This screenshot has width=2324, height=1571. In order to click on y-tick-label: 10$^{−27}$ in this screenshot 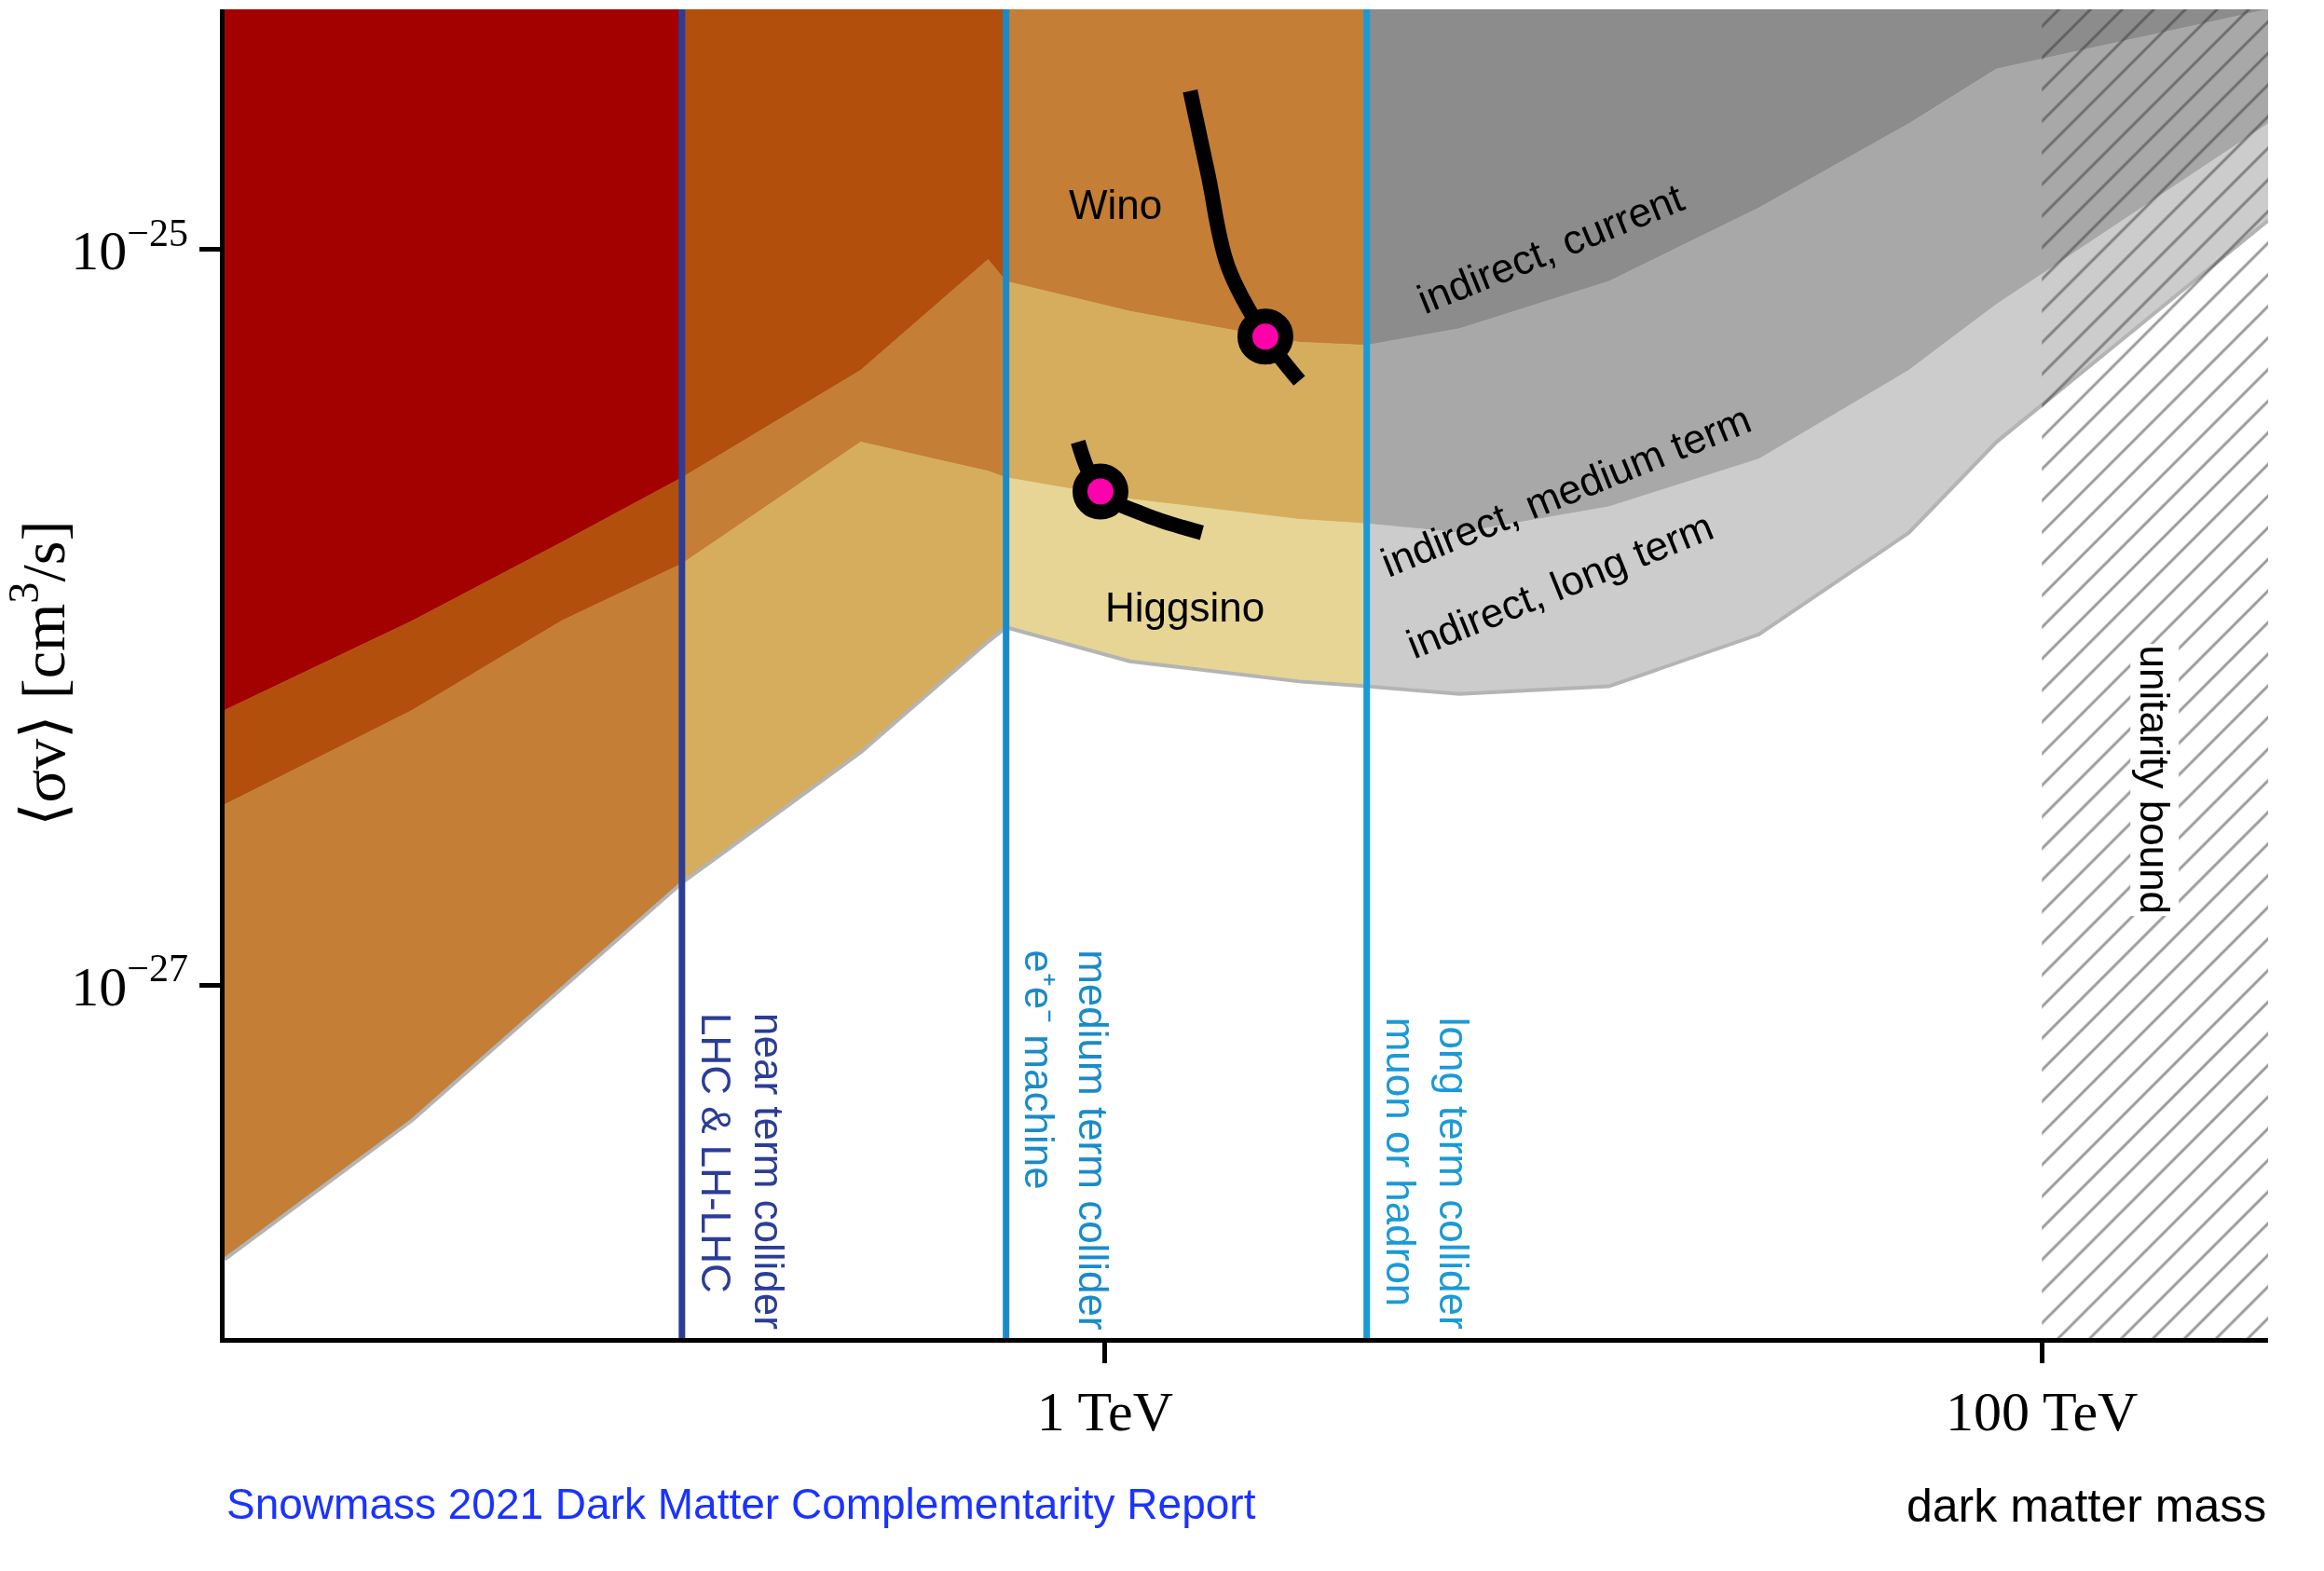, I will do `click(129, 983)`.